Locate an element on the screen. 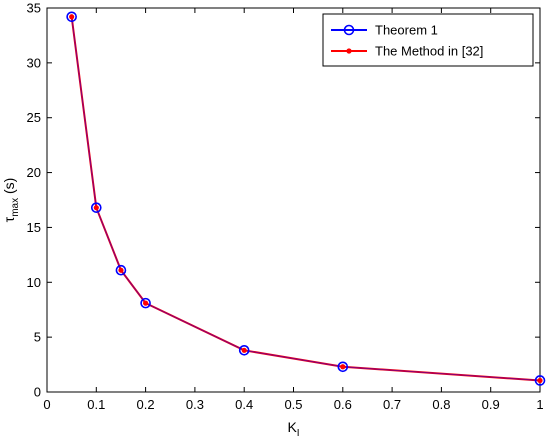 The image size is (550, 445). legend-box is located at coordinates (428, 40).